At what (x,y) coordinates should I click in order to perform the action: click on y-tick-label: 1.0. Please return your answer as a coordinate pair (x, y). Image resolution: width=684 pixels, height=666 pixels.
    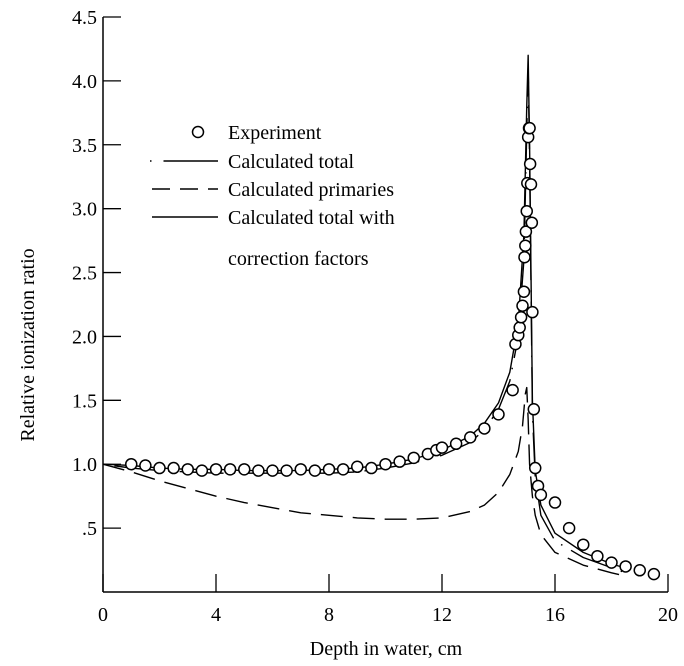
    Looking at the image, I should click on (84, 465).